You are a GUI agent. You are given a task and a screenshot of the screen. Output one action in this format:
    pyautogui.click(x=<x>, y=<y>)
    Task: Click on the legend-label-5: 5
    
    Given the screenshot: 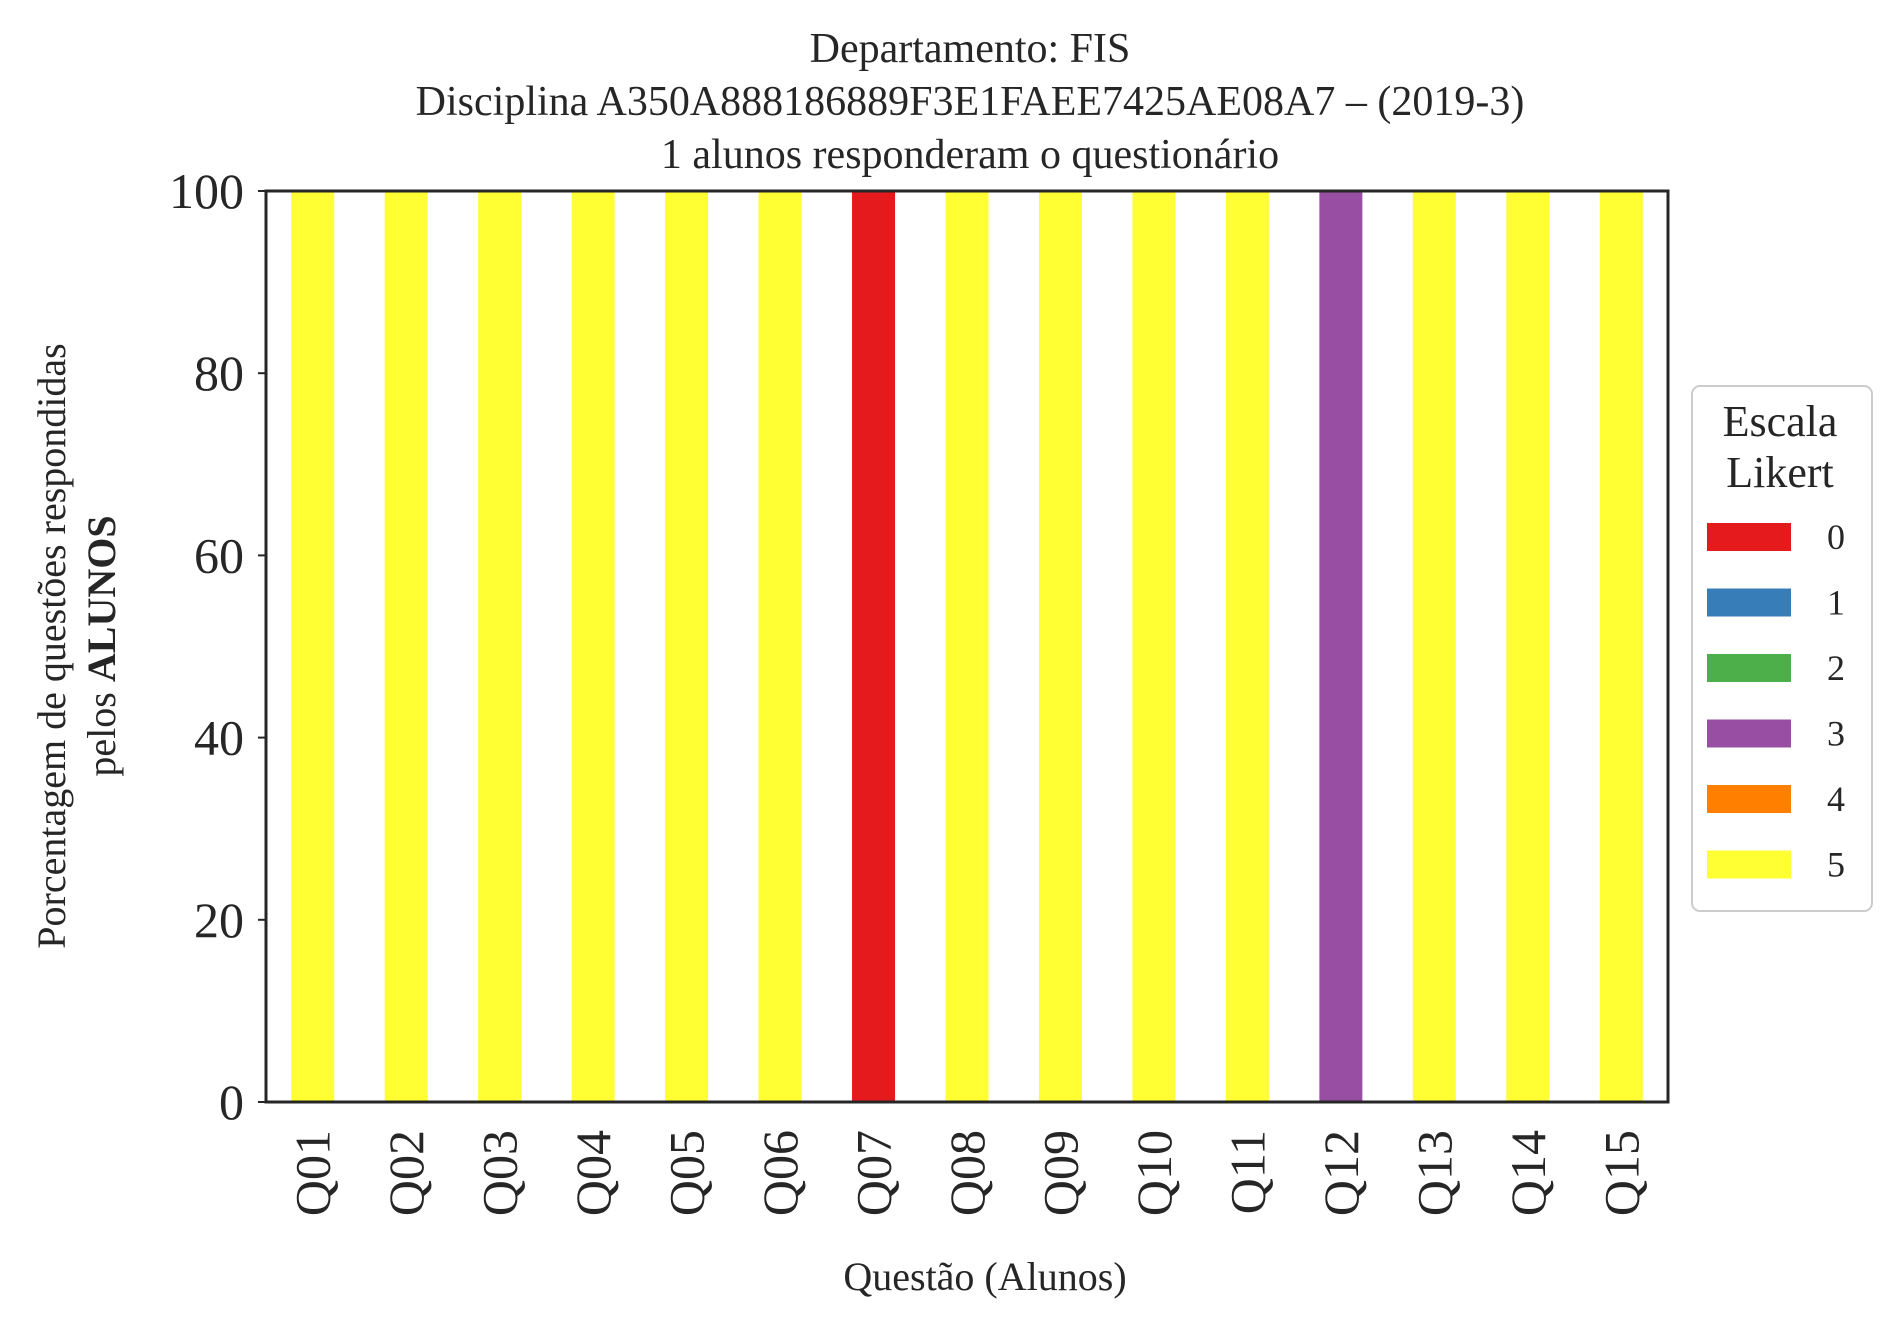 What is the action you would take?
    pyautogui.click(x=1836, y=865)
    